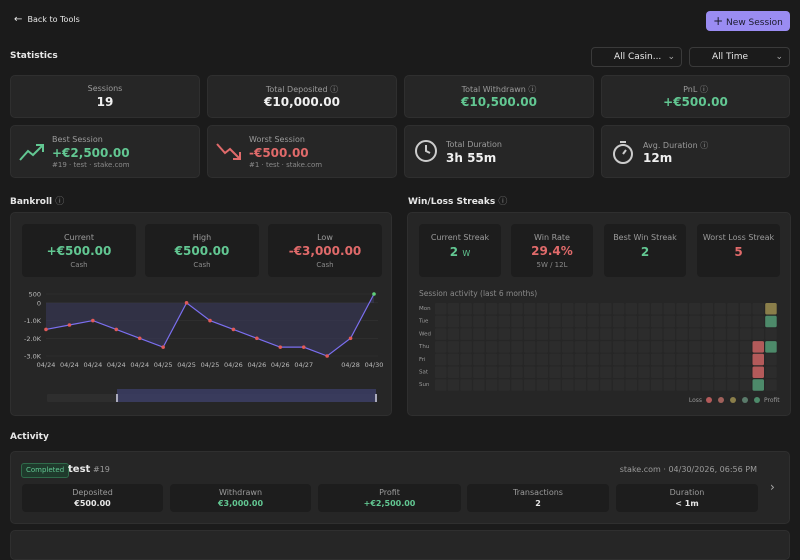  Describe the element at coordinates (92, 492) in the screenshot. I see `field-label: Deposited` at that location.